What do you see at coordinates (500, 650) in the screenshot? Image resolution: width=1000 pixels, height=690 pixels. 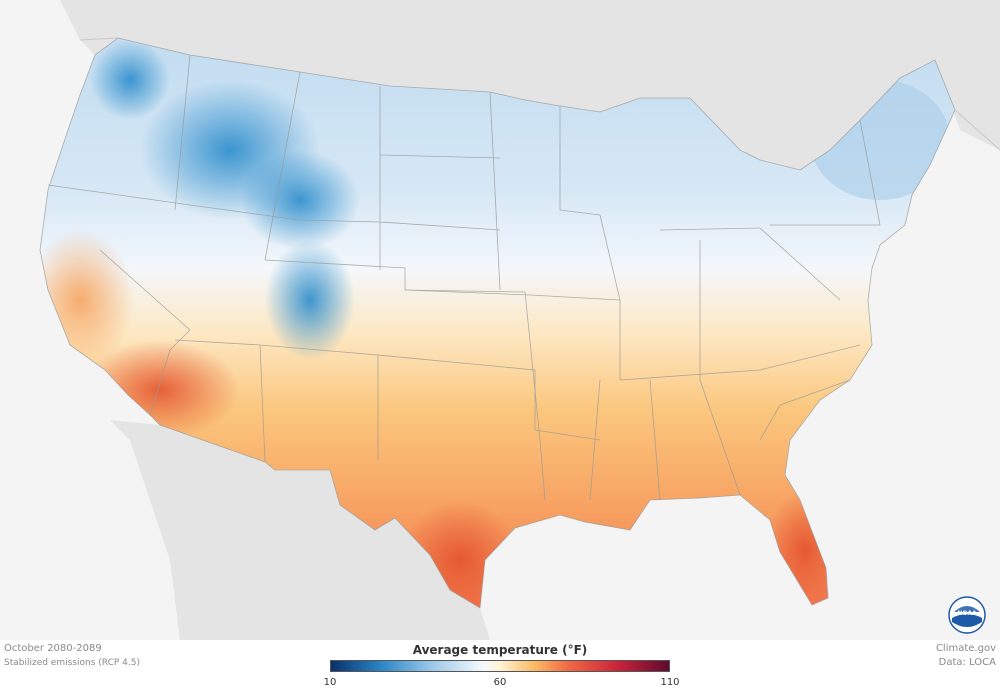 I see `legend-title: Average temperature (°F)` at bounding box center [500, 650].